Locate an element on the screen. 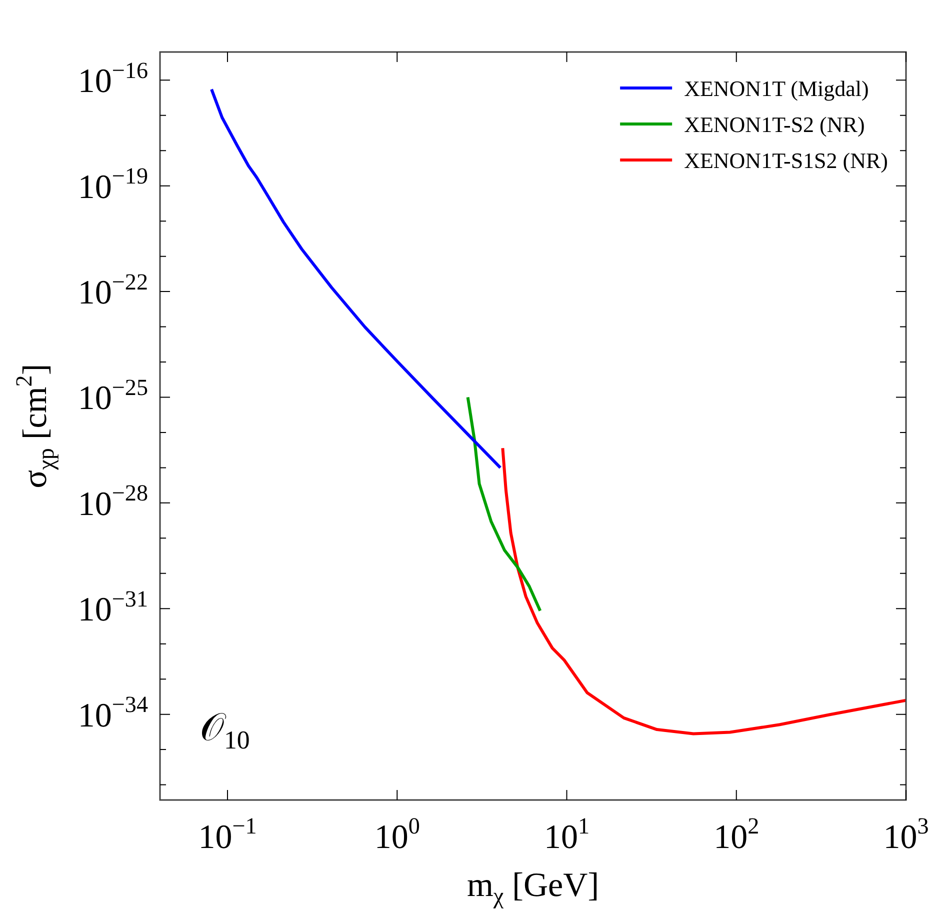 The width and height of the screenshot is (938, 919). legend-label: XENON1T-S2 (NR) is located at coordinates (774, 124).